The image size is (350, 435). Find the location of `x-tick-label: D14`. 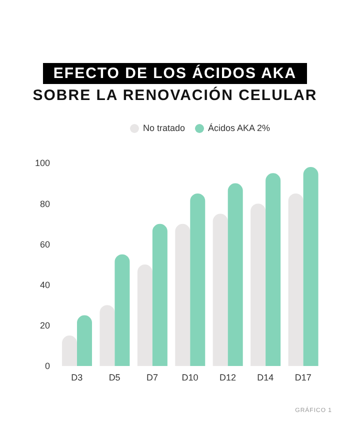

x-tick-label: D14 is located at coordinates (265, 377).